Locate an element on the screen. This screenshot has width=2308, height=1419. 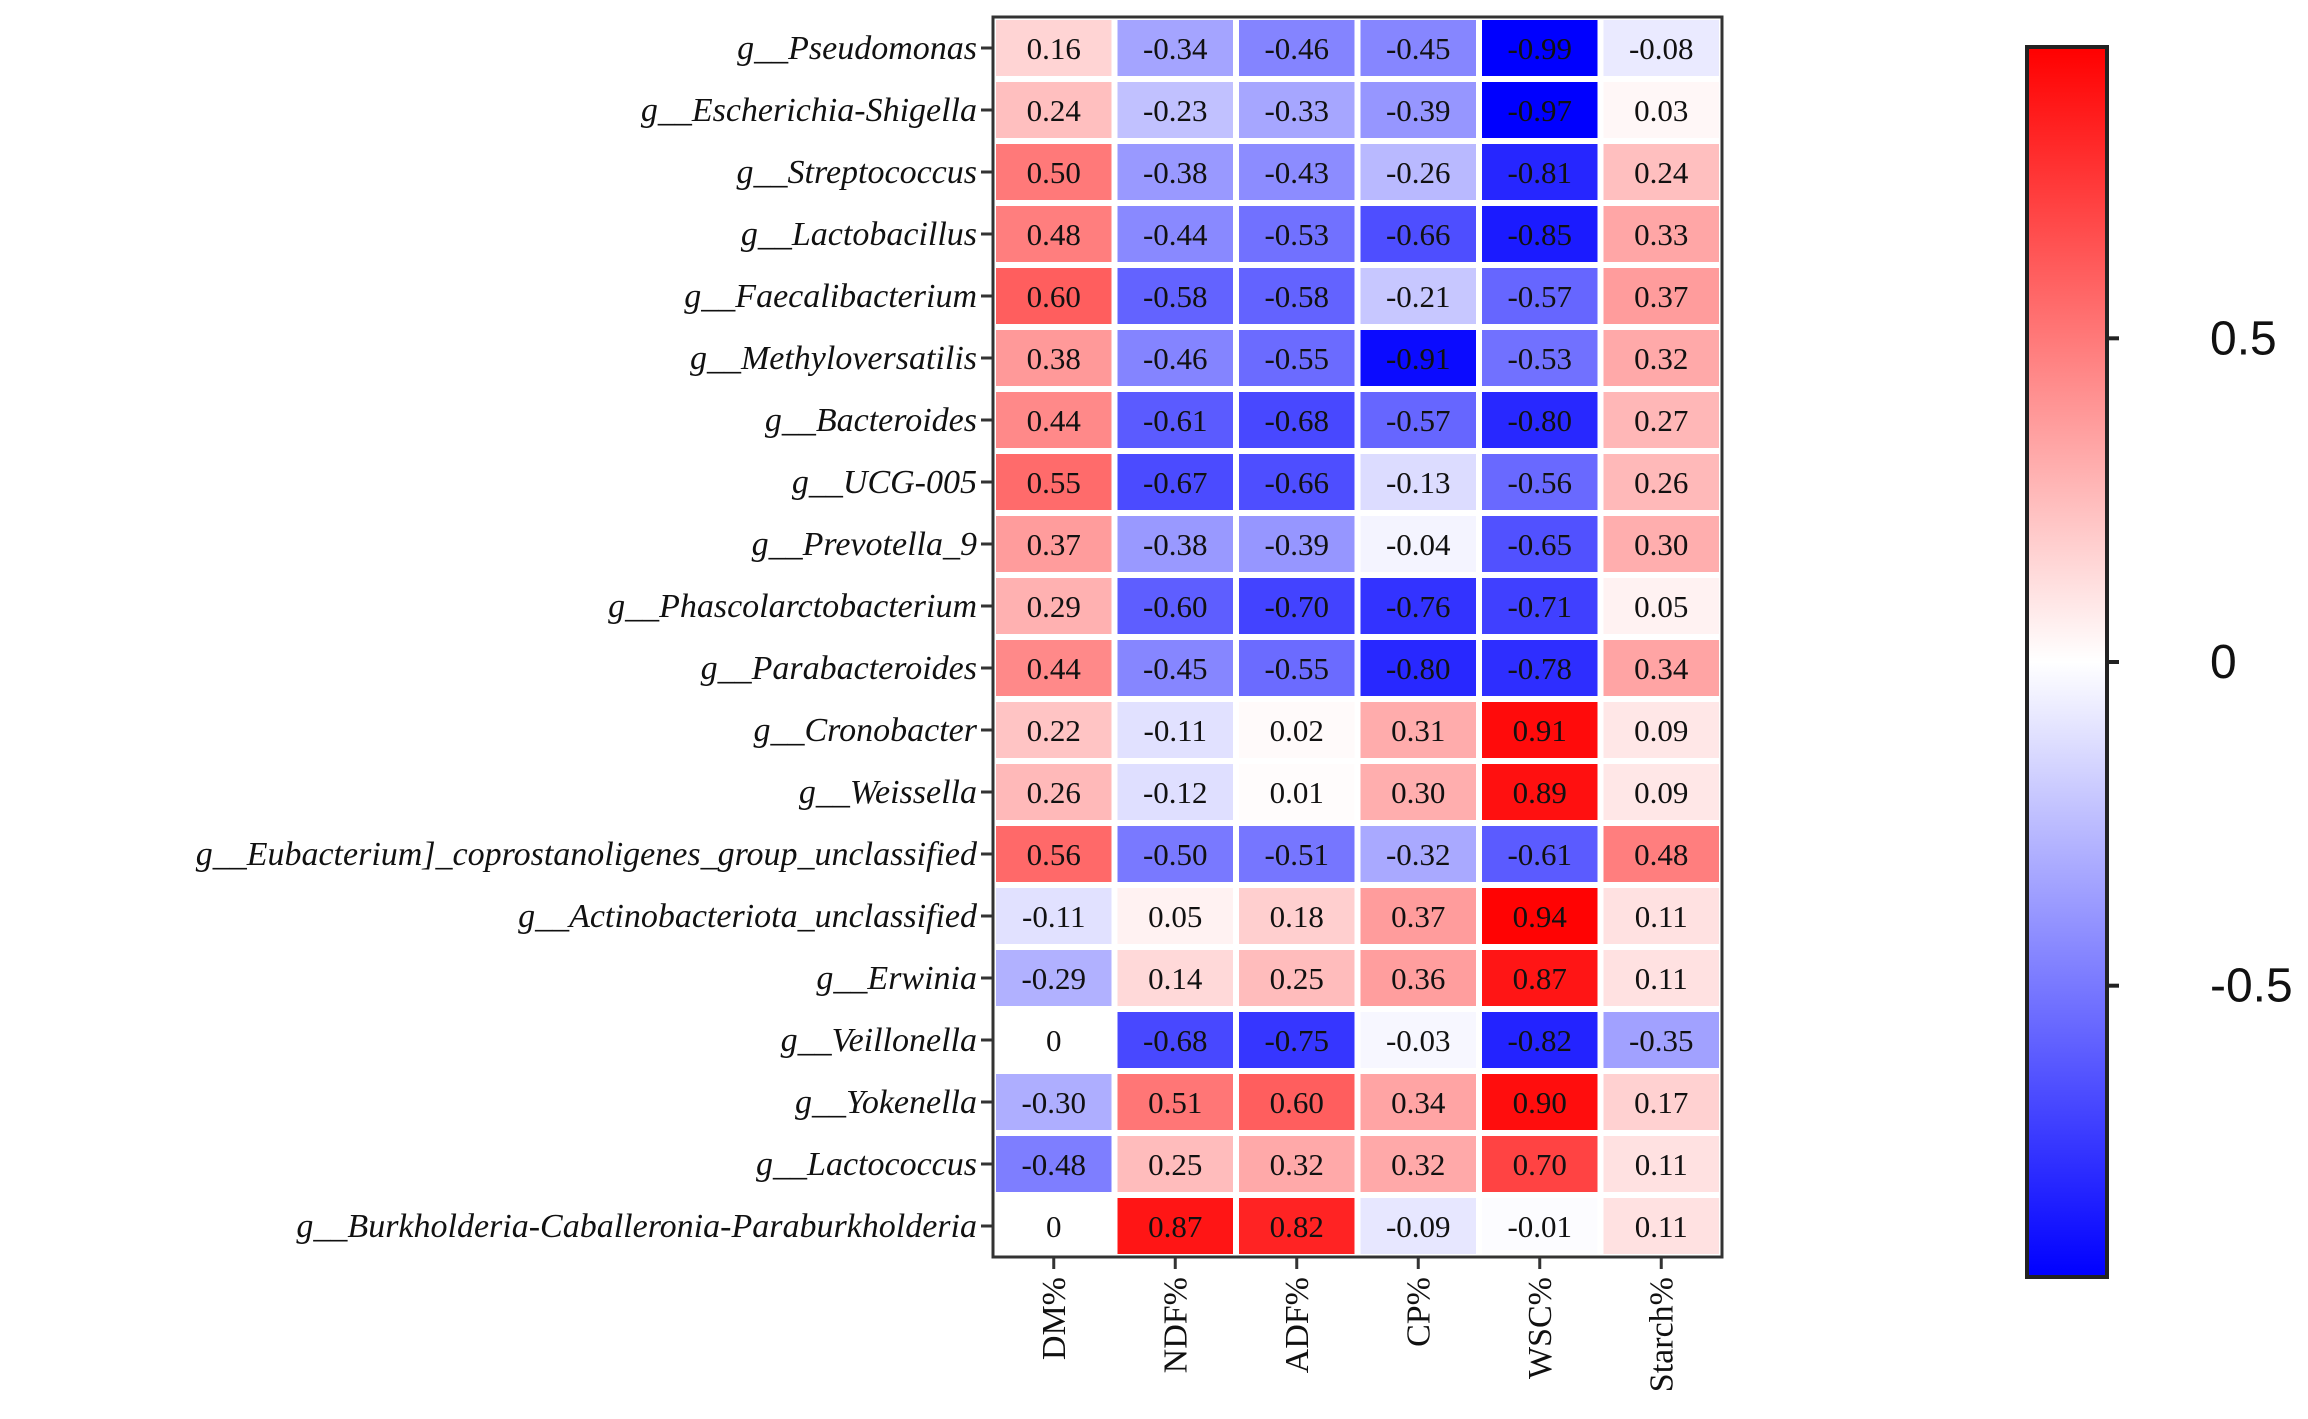
cell-value-label: -0.85 is located at coordinates (1539, 234).